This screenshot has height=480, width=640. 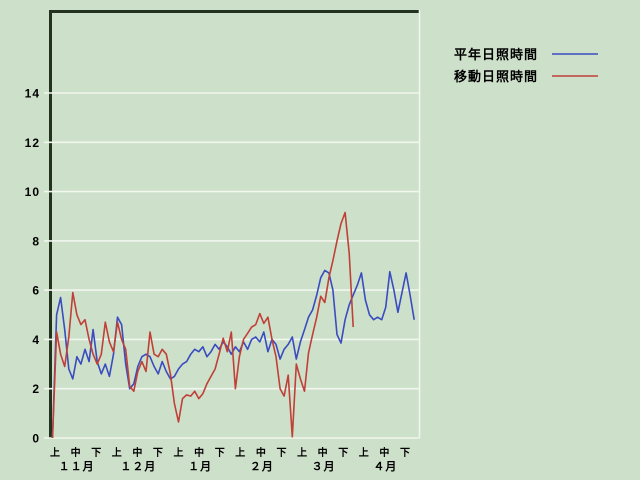 What do you see at coordinates (36, 340) in the screenshot?
I see `y-axis-label-4: 4` at bounding box center [36, 340].